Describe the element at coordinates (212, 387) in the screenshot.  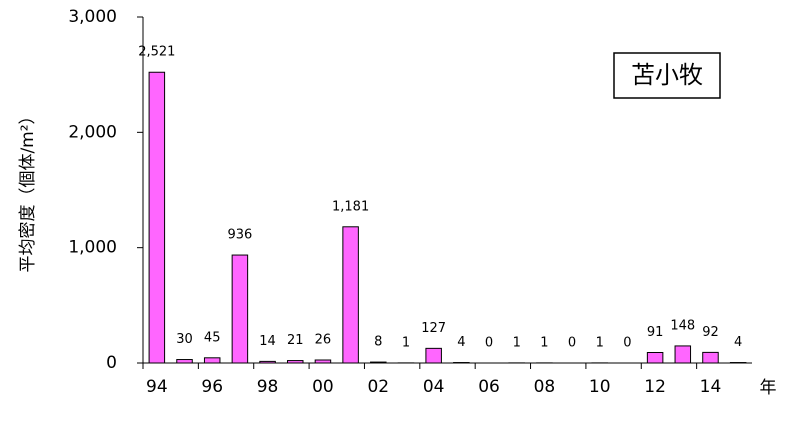
I see `x-tick-label: 96` at that location.